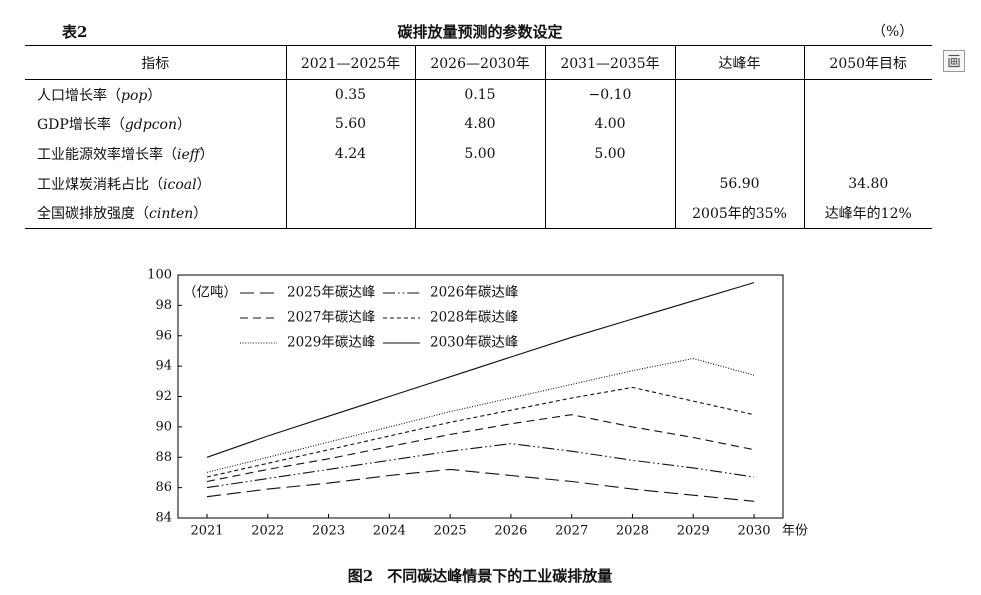 The height and width of the screenshot is (595, 981). What do you see at coordinates (892, 32) in the screenshot?
I see `table-unit: （%）` at bounding box center [892, 32].